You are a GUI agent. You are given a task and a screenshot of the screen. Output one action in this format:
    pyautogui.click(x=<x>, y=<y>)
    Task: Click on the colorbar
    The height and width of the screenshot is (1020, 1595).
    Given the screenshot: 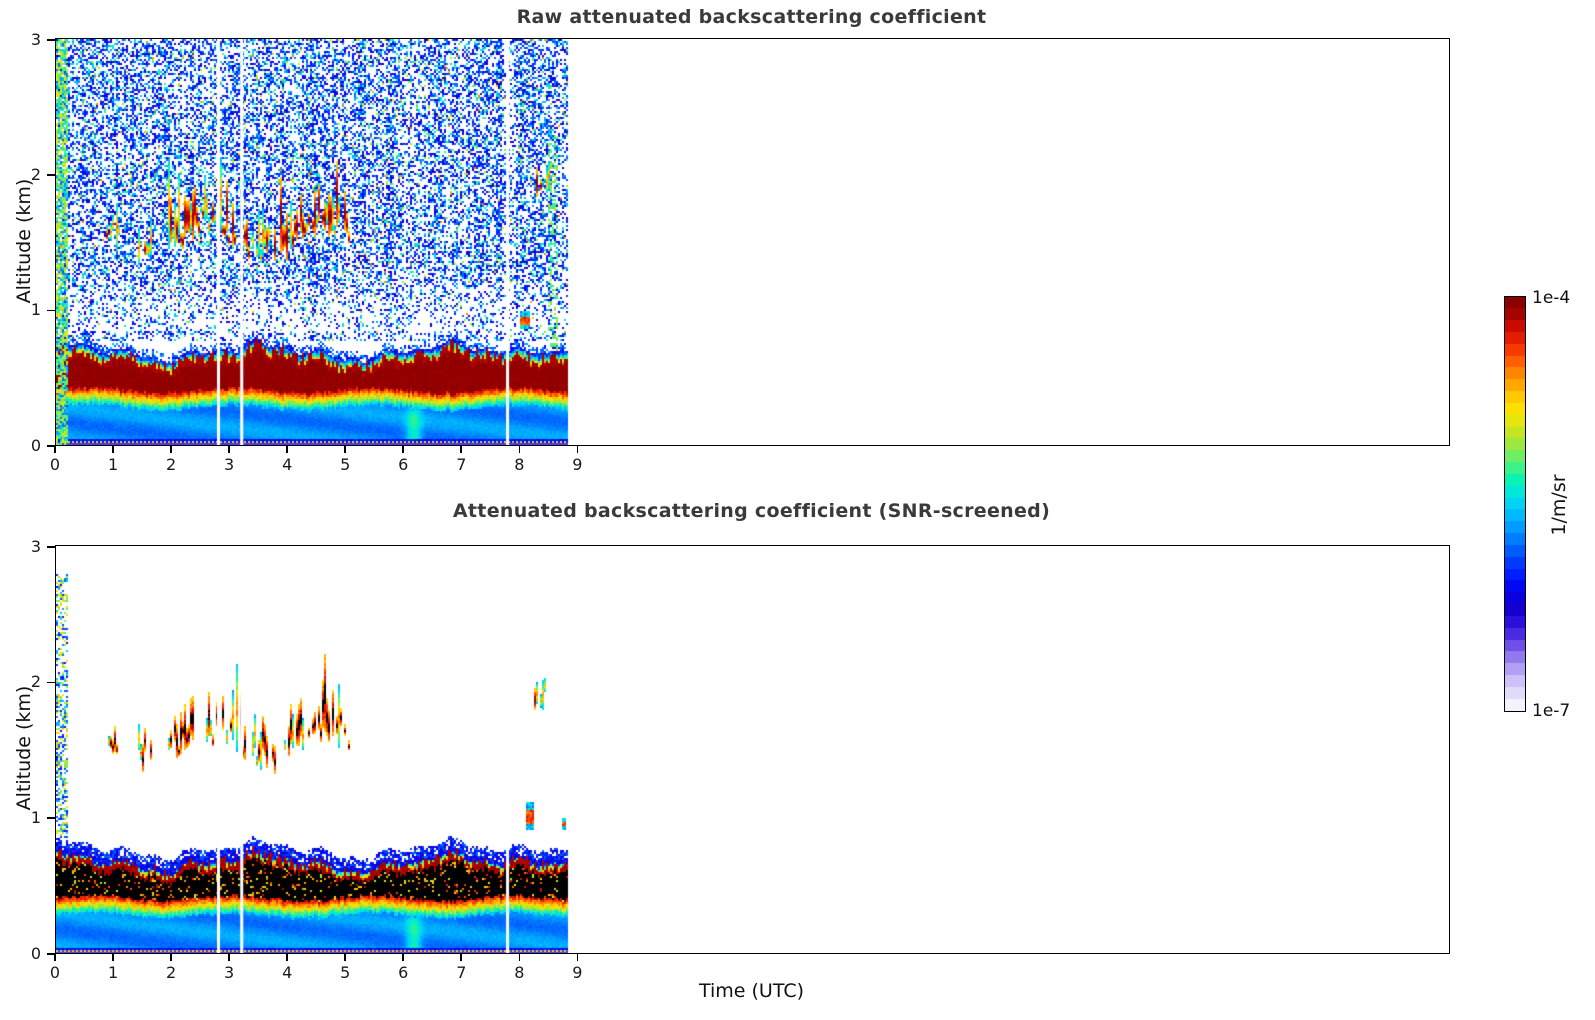 What is the action you would take?
    pyautogui.click(x=1515, y=504)
    